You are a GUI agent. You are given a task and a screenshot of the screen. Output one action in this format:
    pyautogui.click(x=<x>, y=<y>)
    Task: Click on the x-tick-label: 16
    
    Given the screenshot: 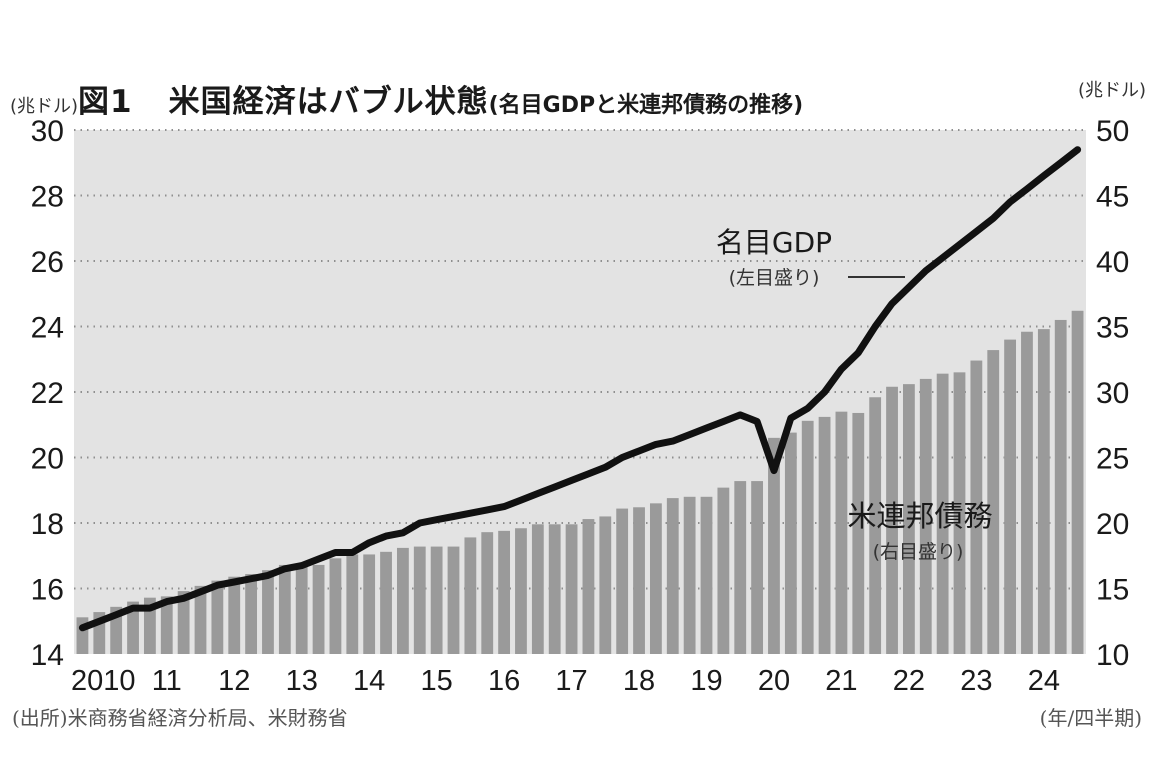 What is the action you would take?
    pyautogui.click(x=504, y=681)
    